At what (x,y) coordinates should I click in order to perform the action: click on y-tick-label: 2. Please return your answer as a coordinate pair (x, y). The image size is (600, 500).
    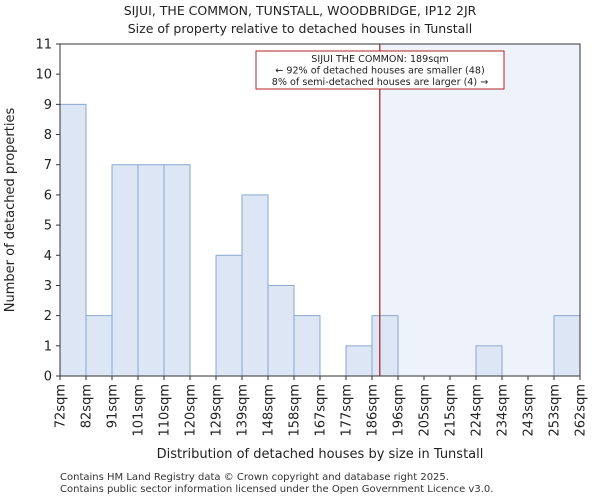
    Looking at the image, I should click on (48, 316).